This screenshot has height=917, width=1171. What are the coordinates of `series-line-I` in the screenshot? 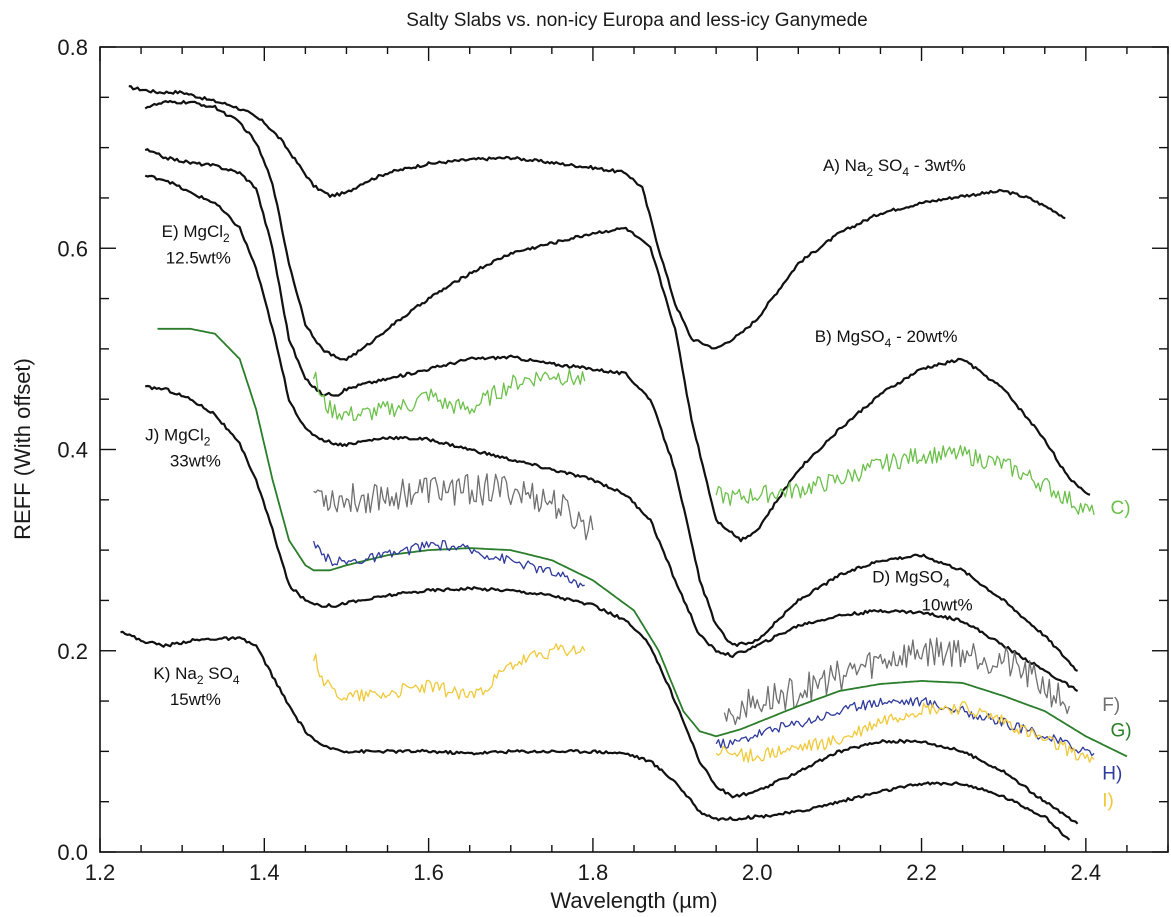 It's located at (703, 703).